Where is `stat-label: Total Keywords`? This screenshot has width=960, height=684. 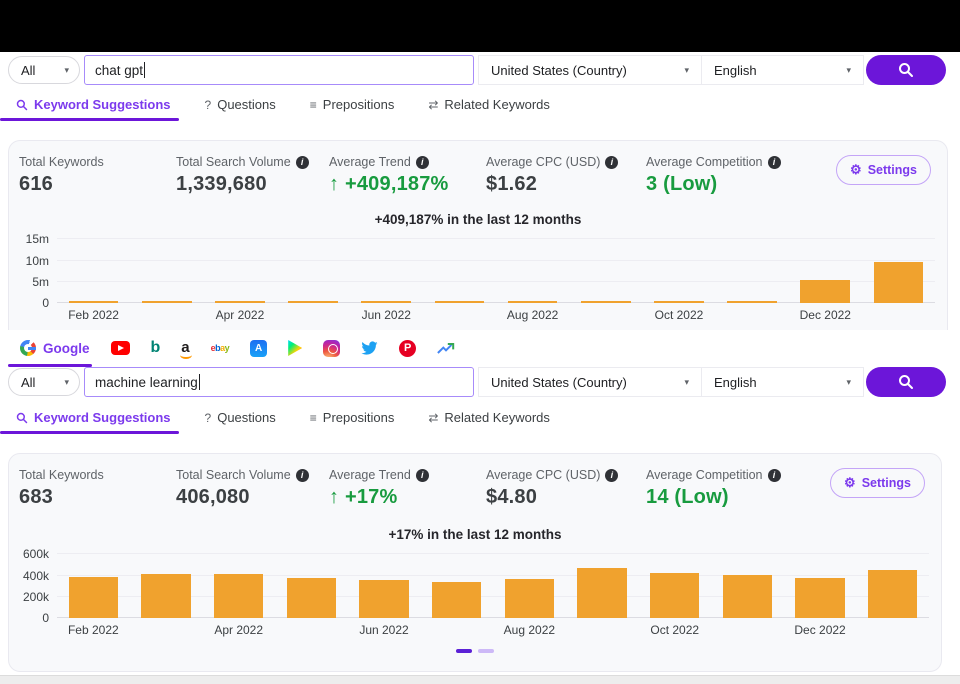 stat-label: Total Keywords is located at coordinates (61, 162).